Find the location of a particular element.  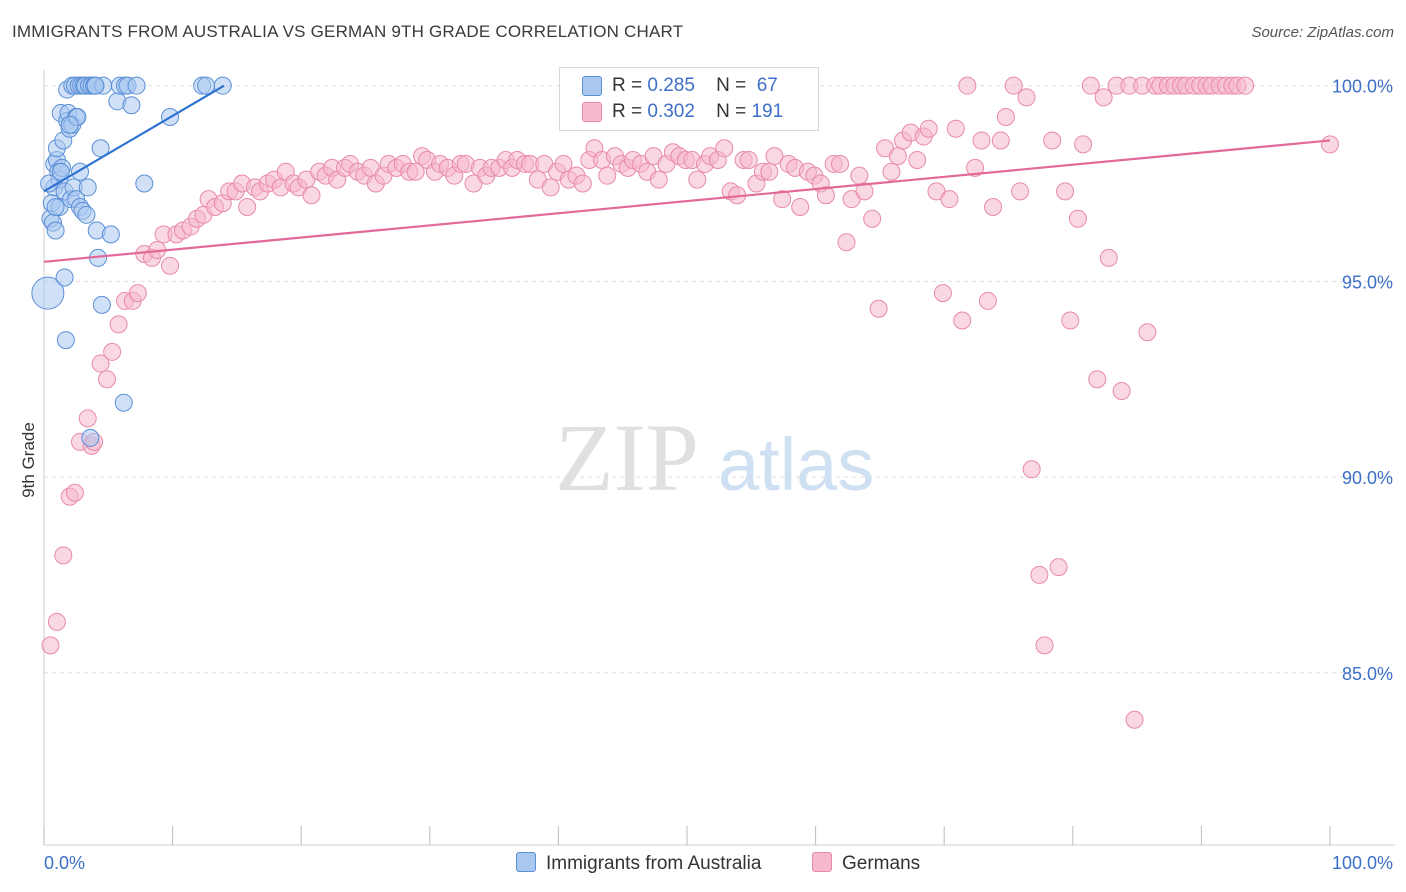

bottom-legend-label-blue: Immigrants from Australia is located at coordinates (654, 863).